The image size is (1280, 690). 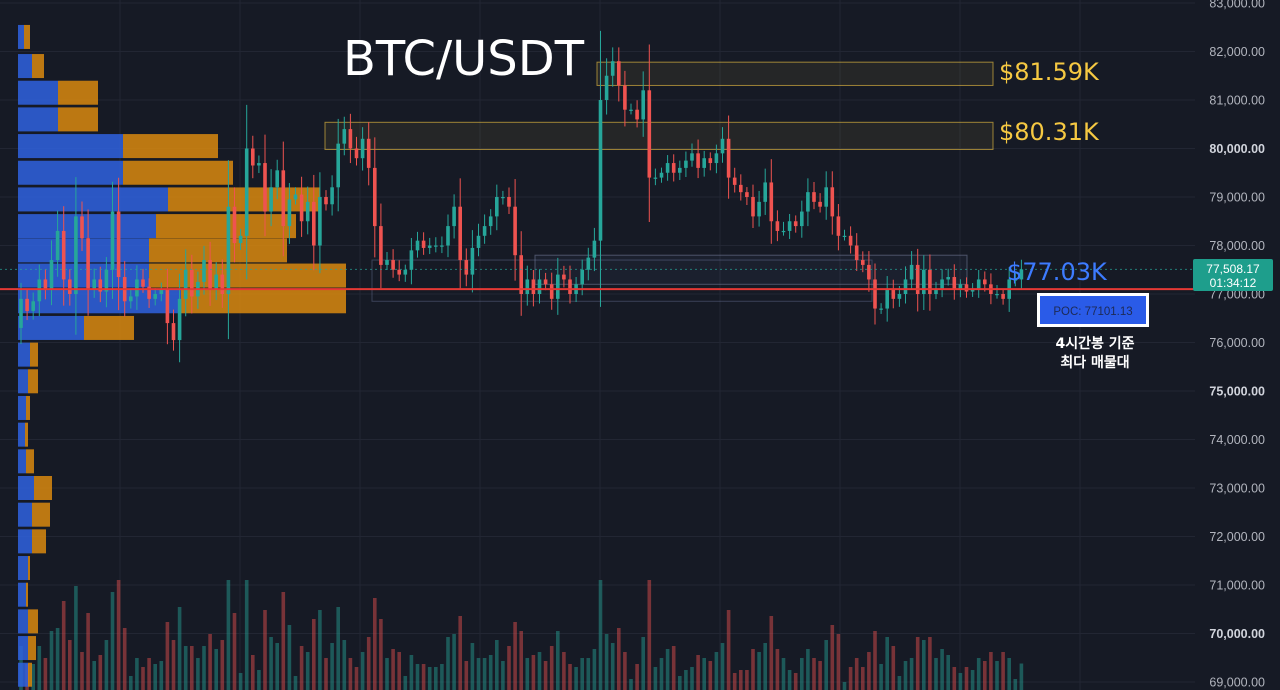 What do you see at coordinates (1237, 489) in the screenshot?
I see `y-tick-label: 73,000.00` at bounding box center [1237, 489].